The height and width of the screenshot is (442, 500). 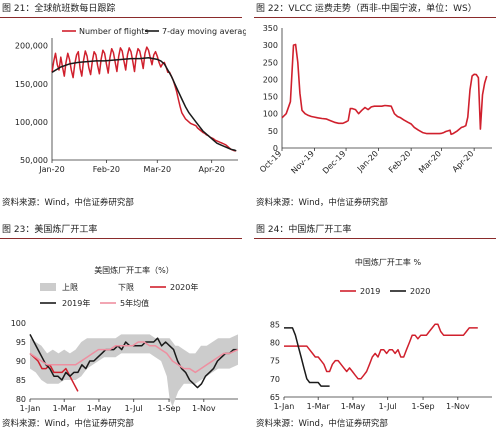 What do you see at coordinates (50, 230) in the screenshot?
I see `figure-caption: 图 23：美国炼厂开工率` at bounding box center [50, 230].